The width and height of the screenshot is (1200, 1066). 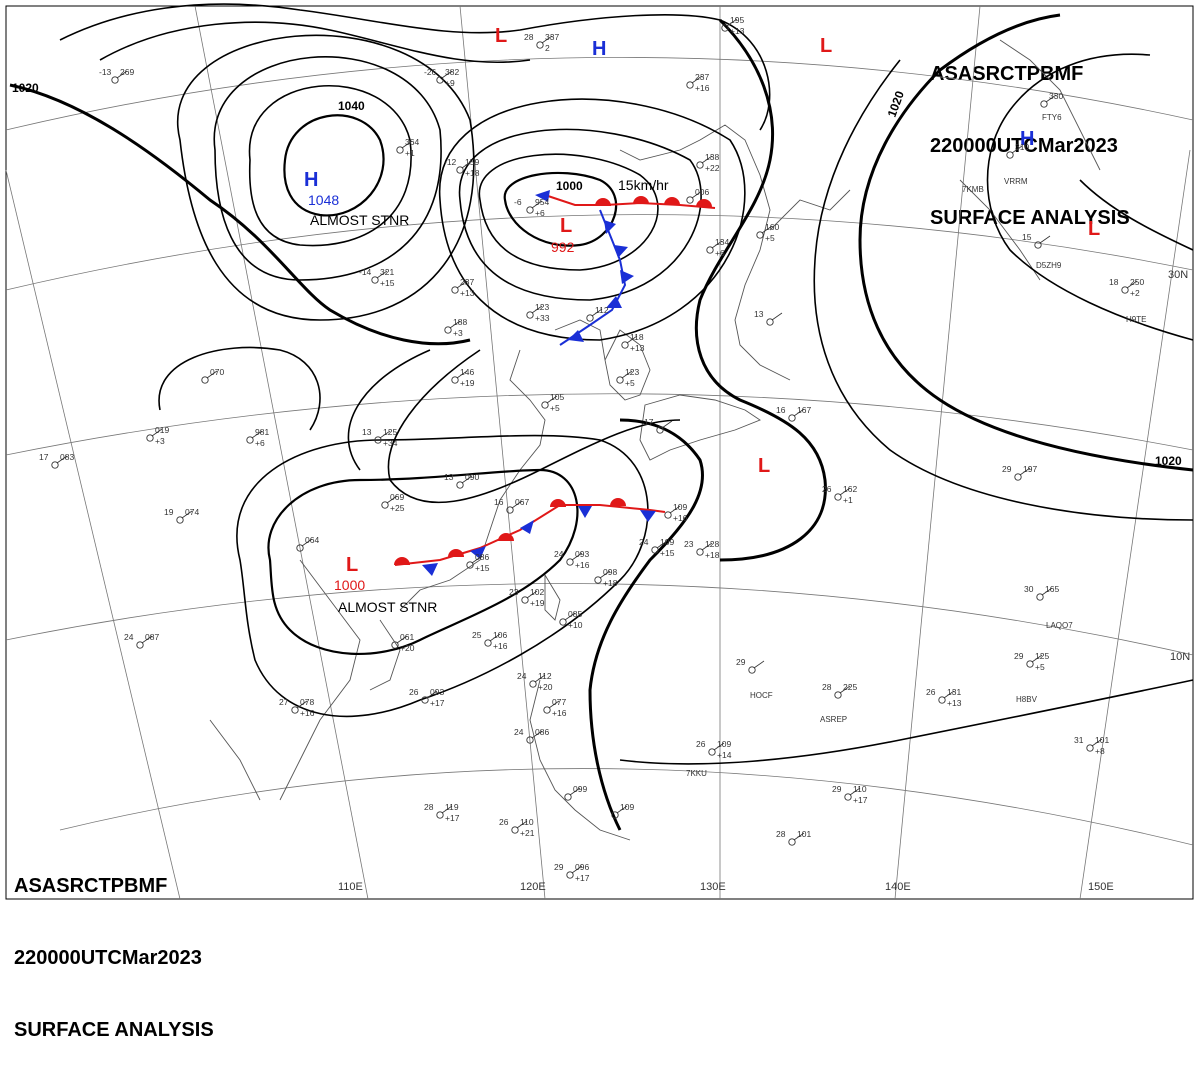 I want to click on station-tendency: +16, so click(x=680, y=518).